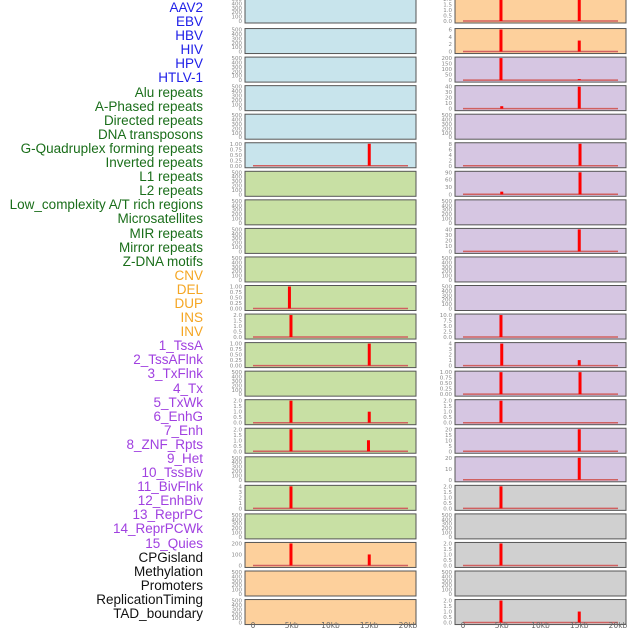 The width and height of the screenshot is (630, 630). I want to click on x-tick-label: 15kb, so click(369, 625).